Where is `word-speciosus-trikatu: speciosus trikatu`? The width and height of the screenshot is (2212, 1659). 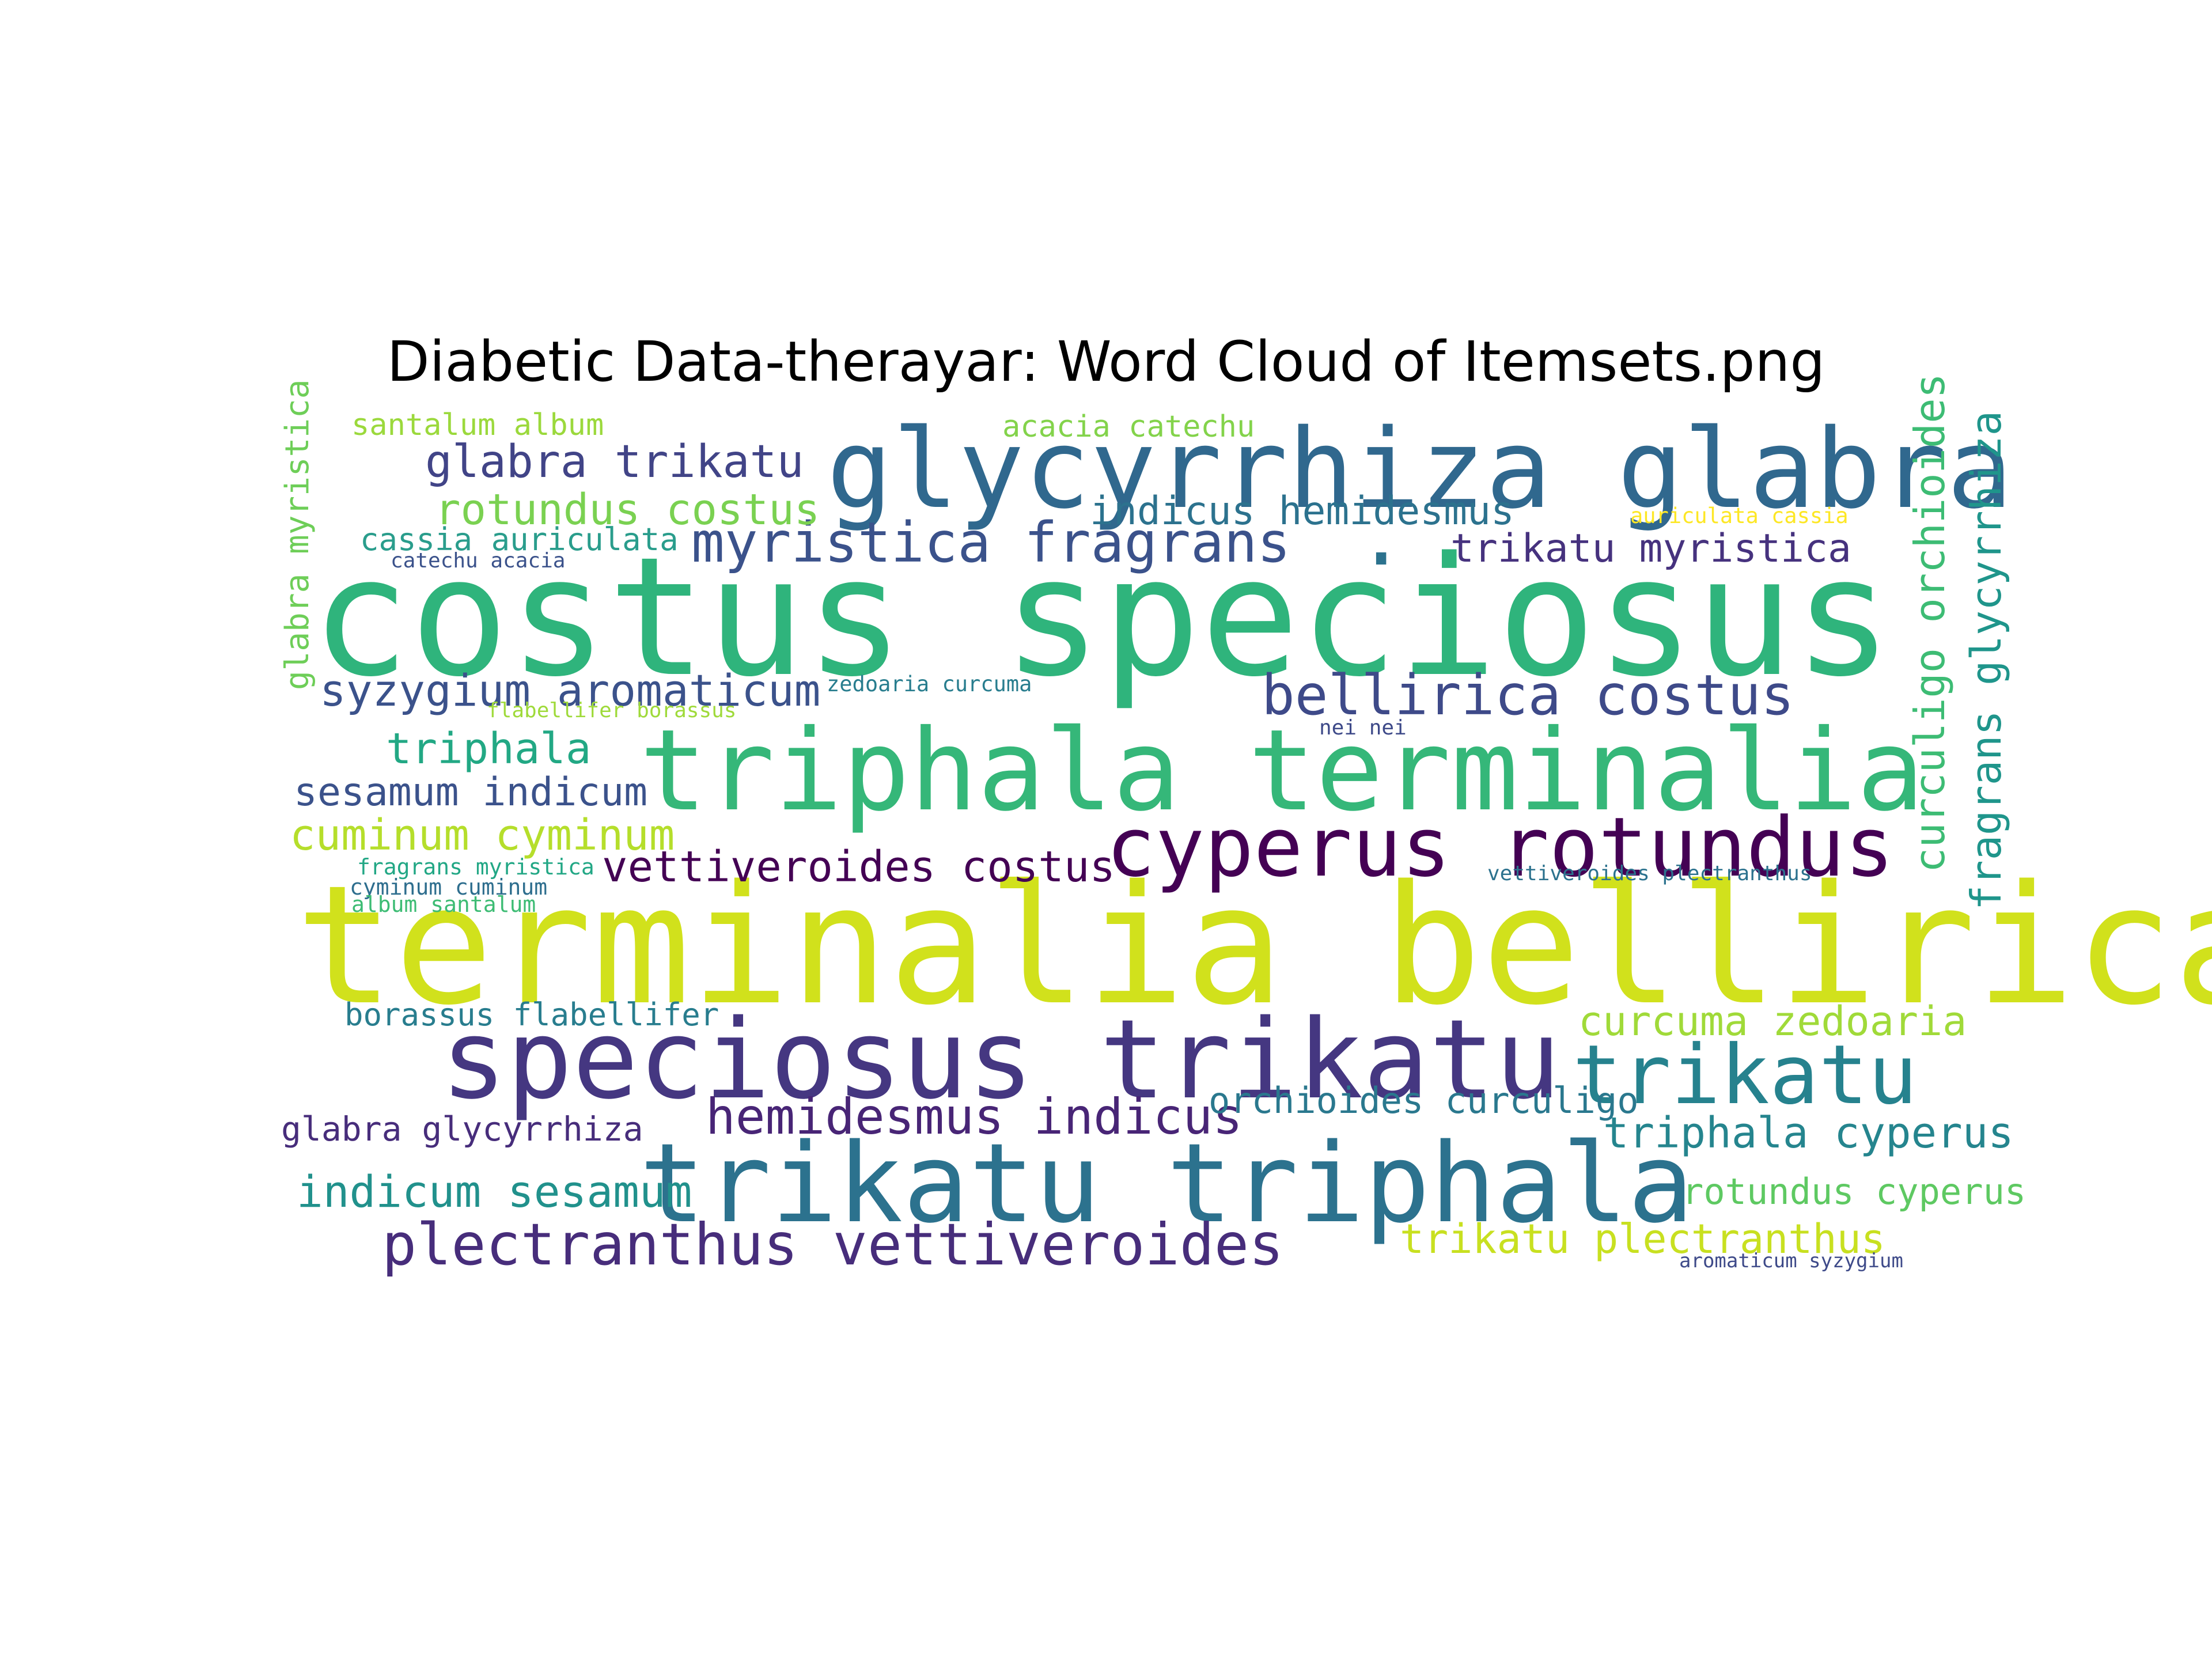 word-speciosus-trikatu: speciosus trikatu is located at coordinates (1001, 1059).